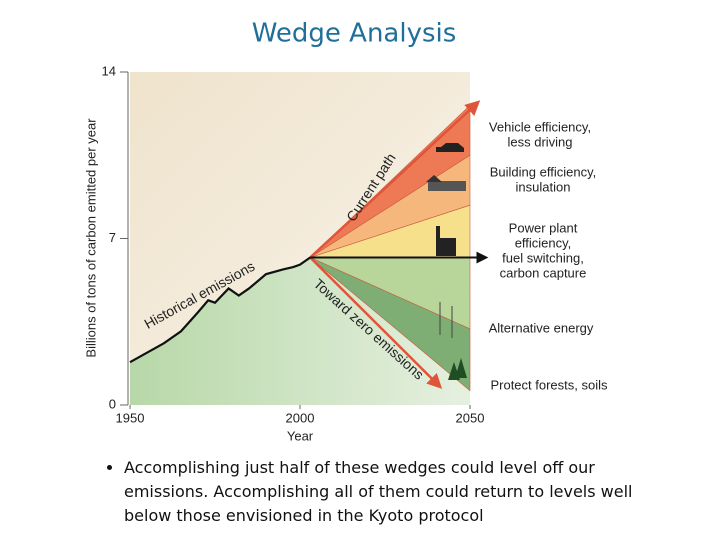 Image resolution: width=720 pixels, height=540 pixels. Describe the element at coordinates (130, 417) in the screenshot. I see `x-tick-label: 1950` at that location.